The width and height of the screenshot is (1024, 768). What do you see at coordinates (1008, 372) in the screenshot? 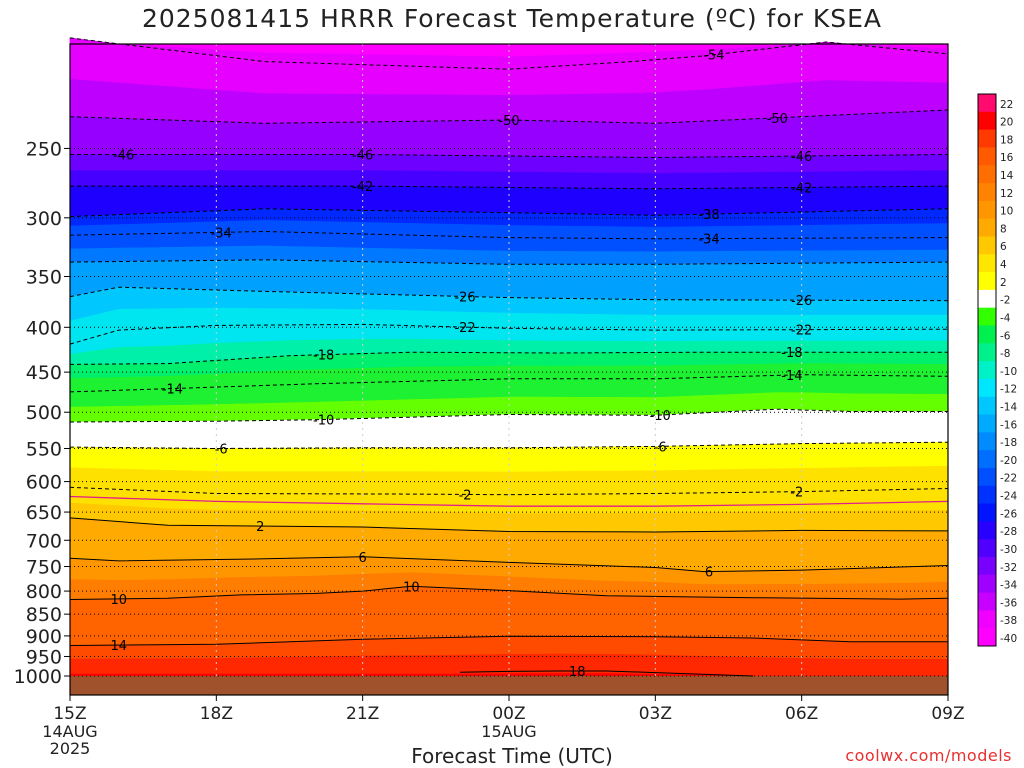
I see `colorbar-label: -10` at bounding box center [1008, 372].